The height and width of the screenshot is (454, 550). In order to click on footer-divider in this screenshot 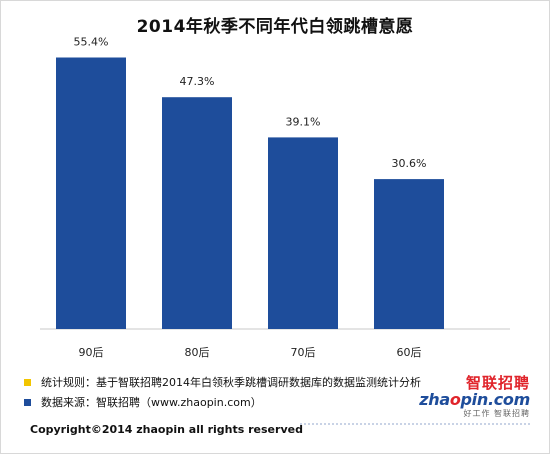, I will do `click(415, 424)`.